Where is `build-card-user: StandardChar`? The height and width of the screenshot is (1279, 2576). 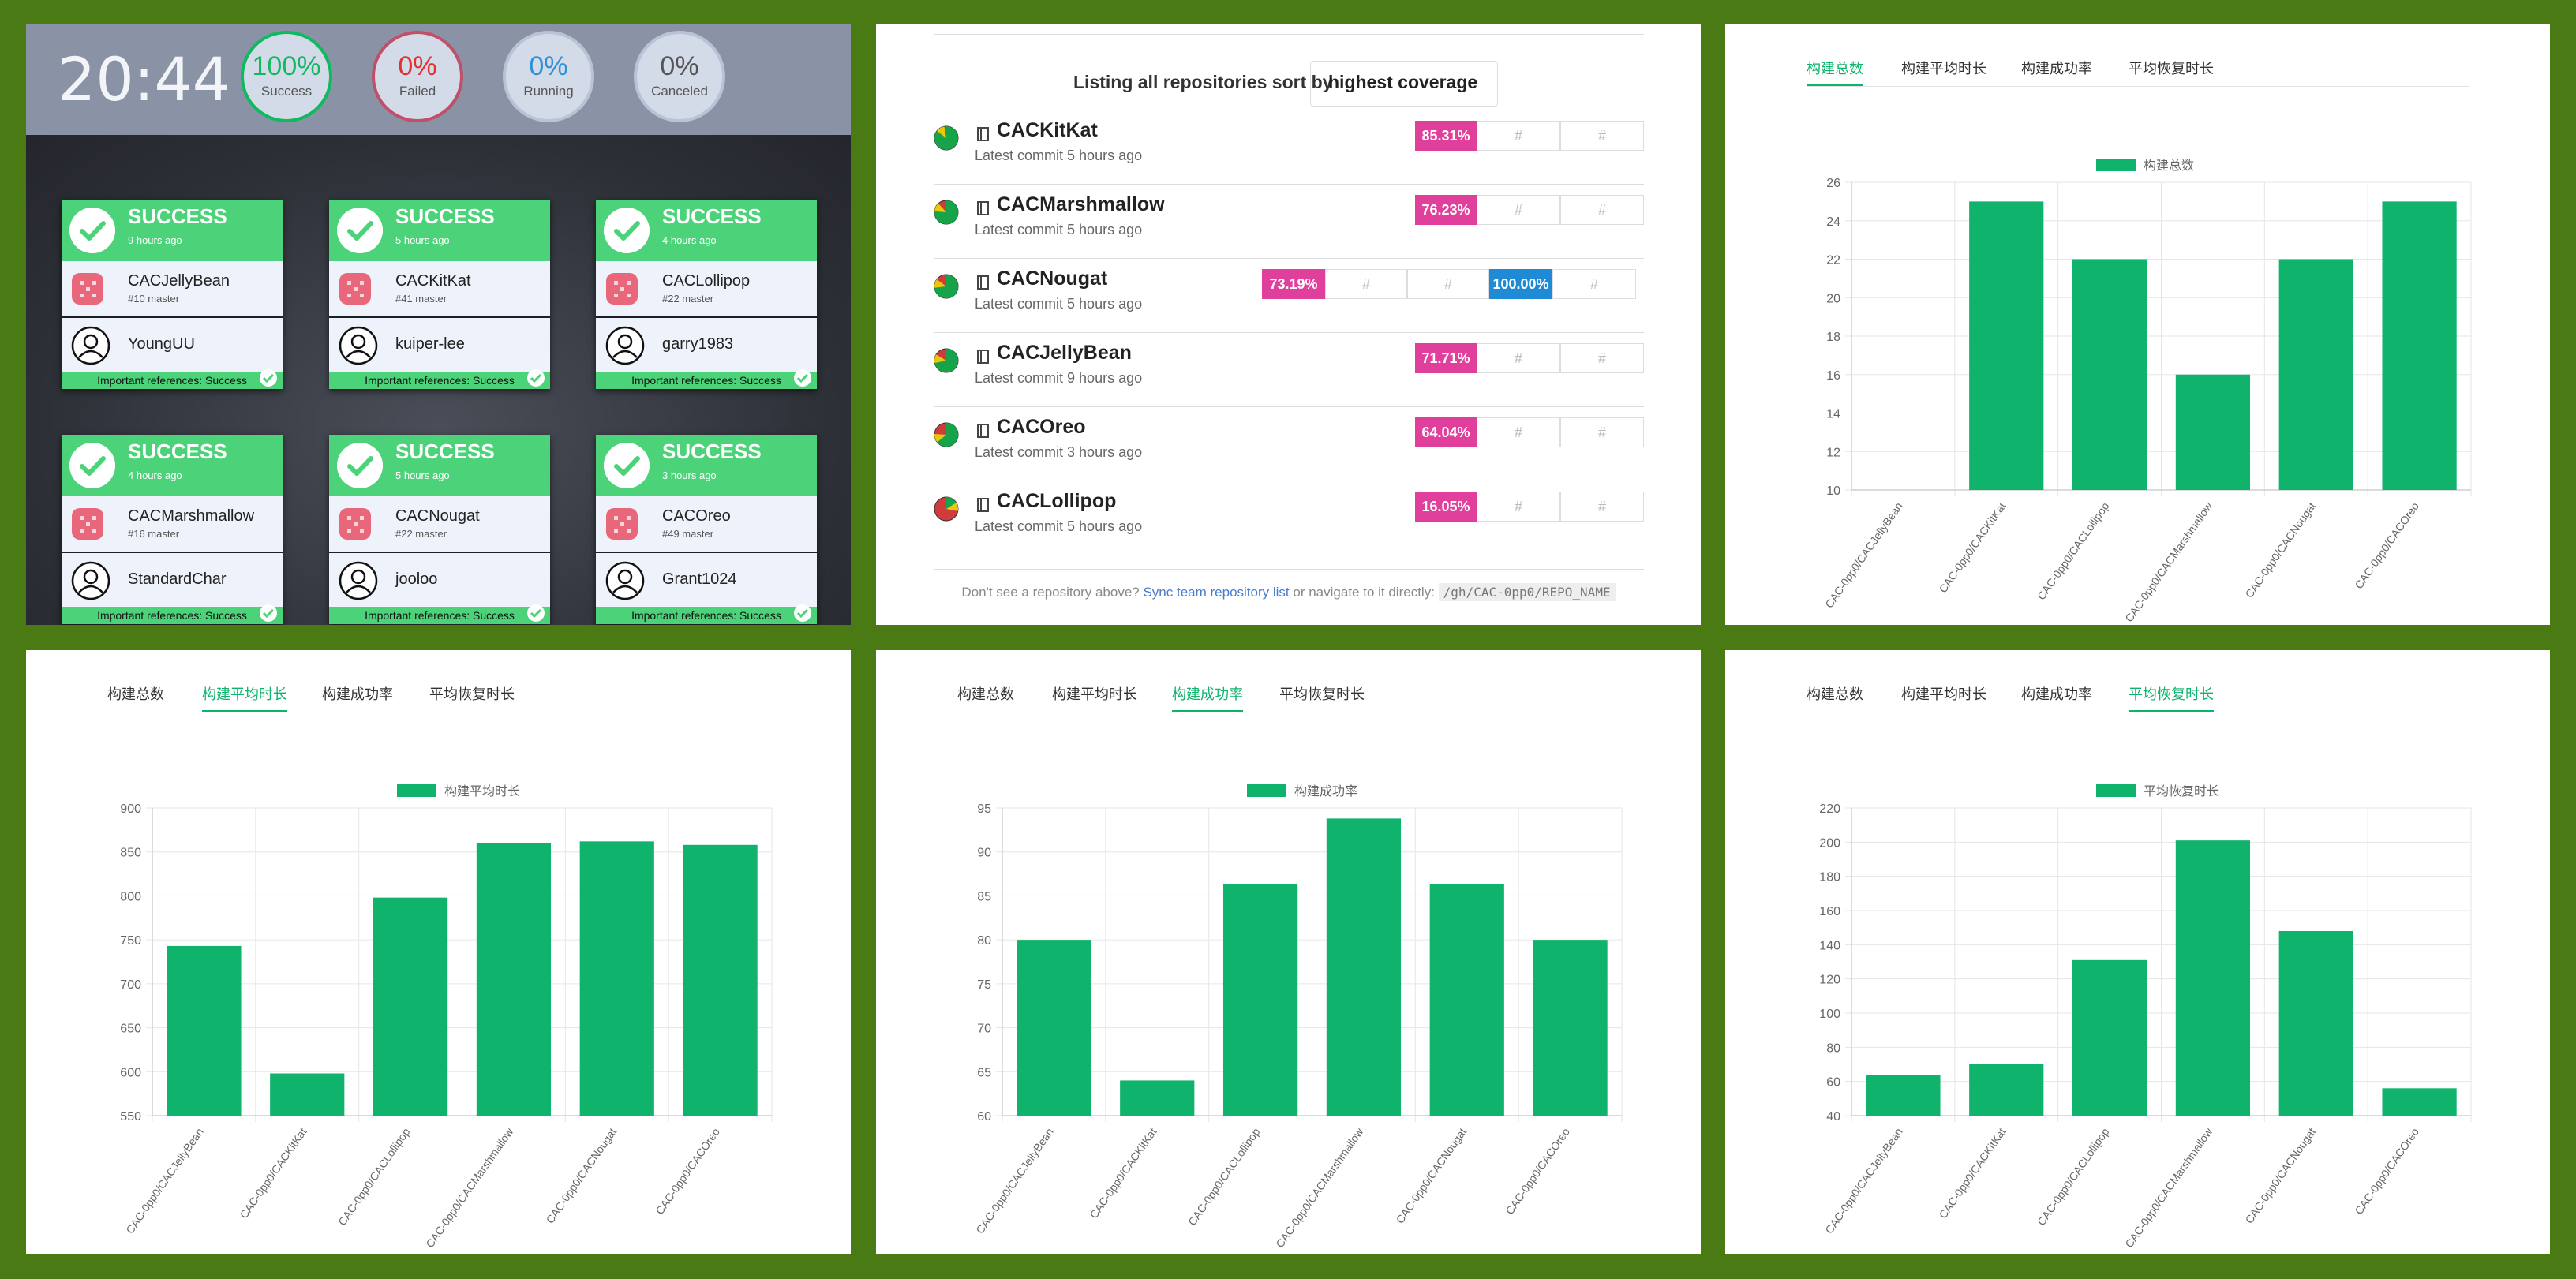
build-card-user: StandardChar is located at coordinates (172, 580).